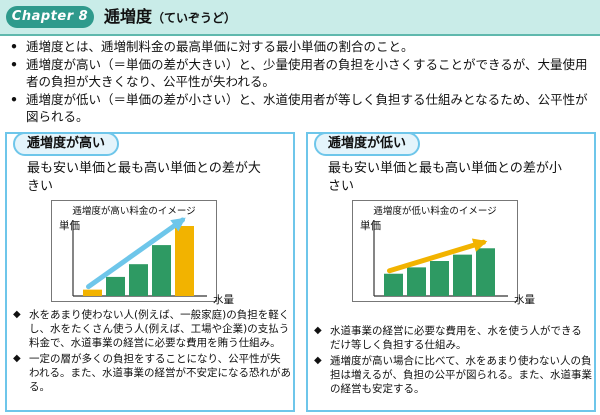  Describe the element at coordinates (50, 17) in the screenshot. I see `chapter-badge: Chapter 8` at that location.